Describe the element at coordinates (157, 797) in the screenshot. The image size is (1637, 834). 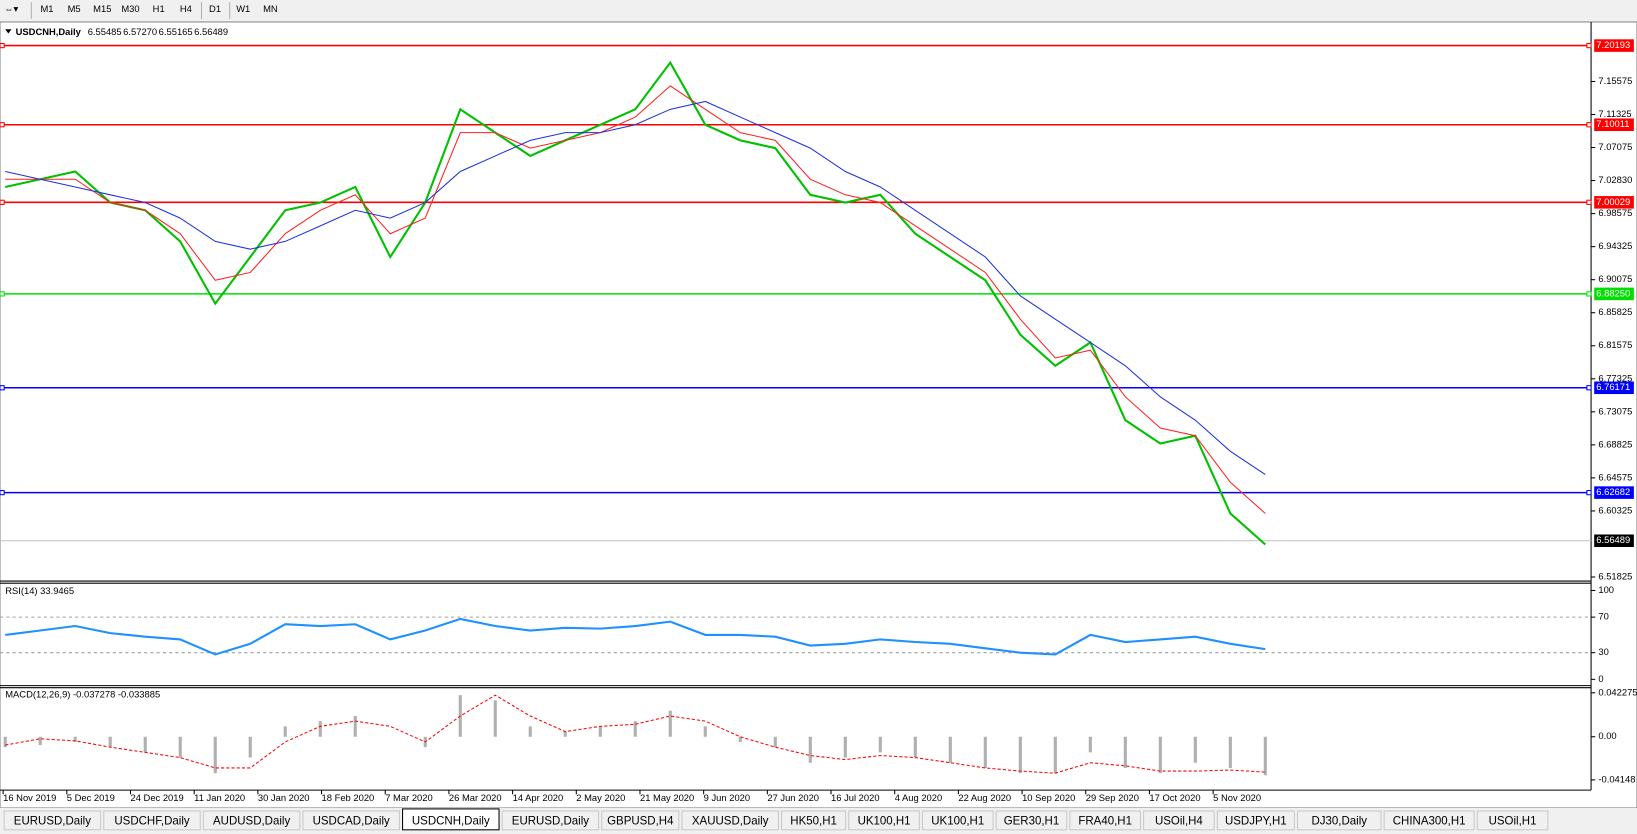
I see `time-label: 24 Dec 2019` at that location.